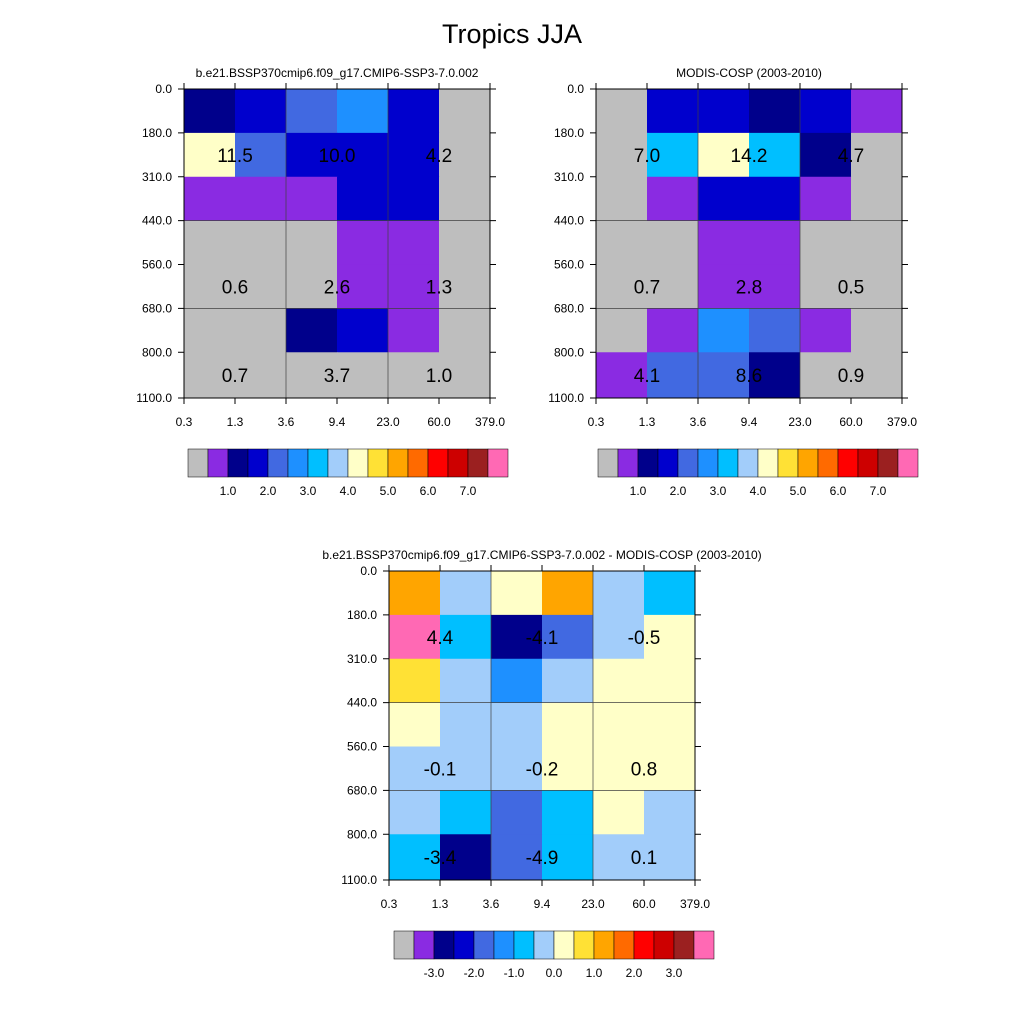 The image size is (1024, 1024). I want to click on colorbar-label: -3.0, so click(434, 973).